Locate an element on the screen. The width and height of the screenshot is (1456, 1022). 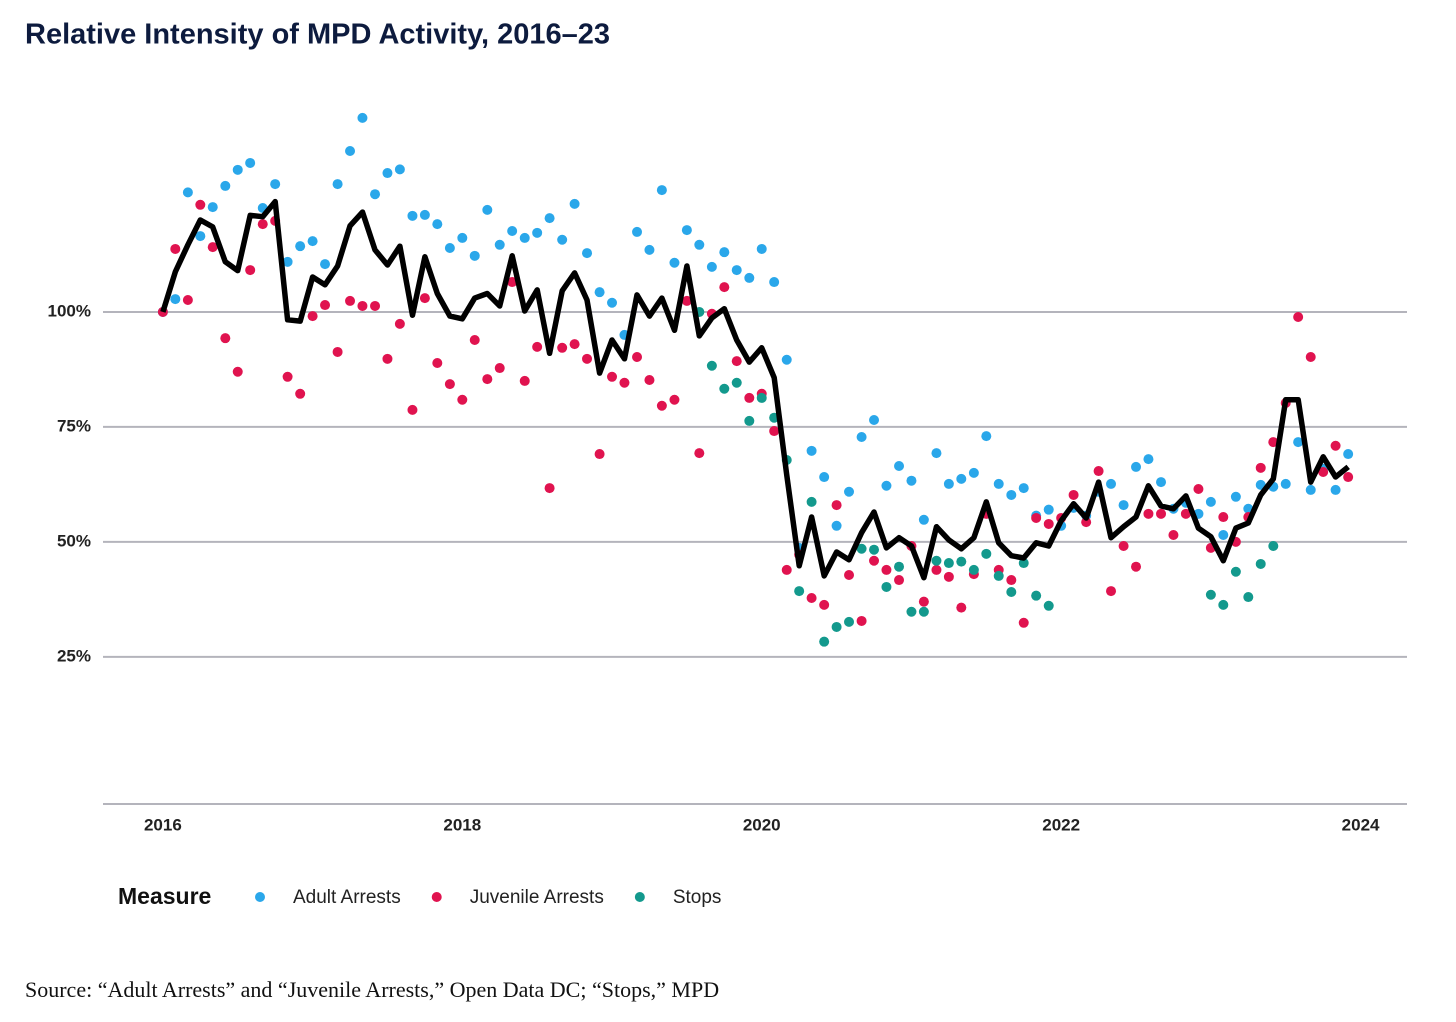
legend-label: Stops is located at coordinates (697, 897).